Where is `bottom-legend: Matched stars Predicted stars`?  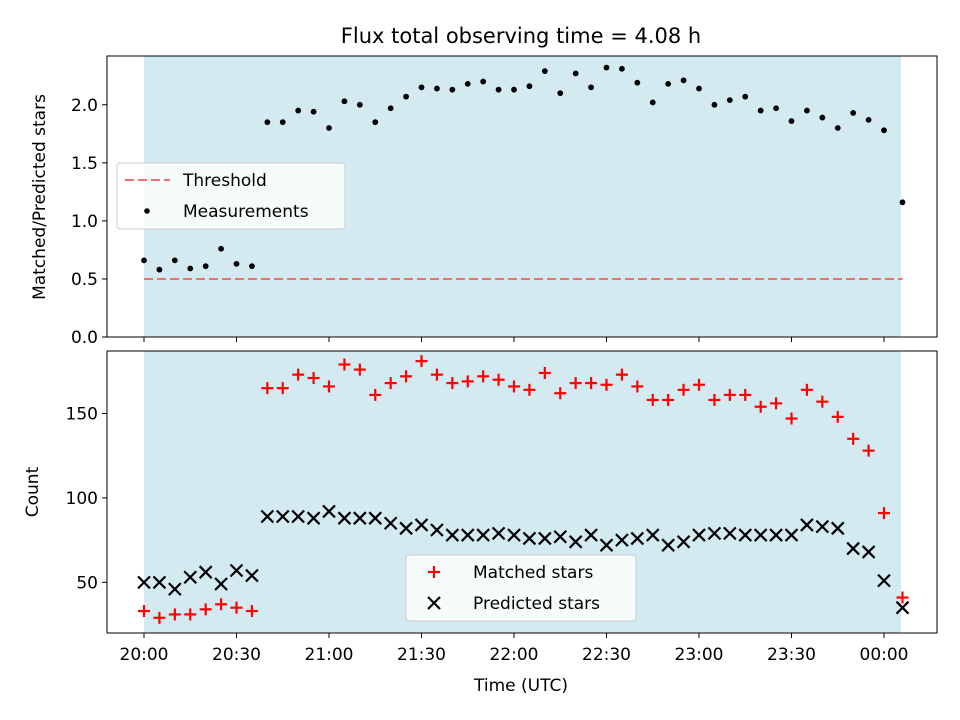 bottom-legend: Matched stars Predicted stars is located at coordinates (521, 588).